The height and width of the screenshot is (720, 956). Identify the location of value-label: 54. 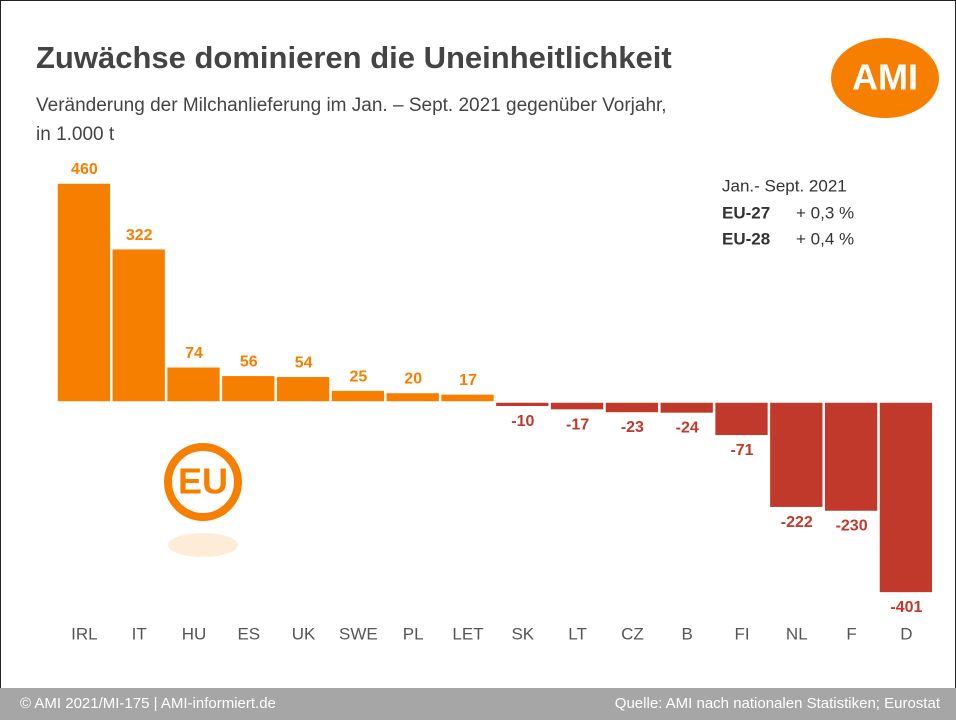
(304, 363).